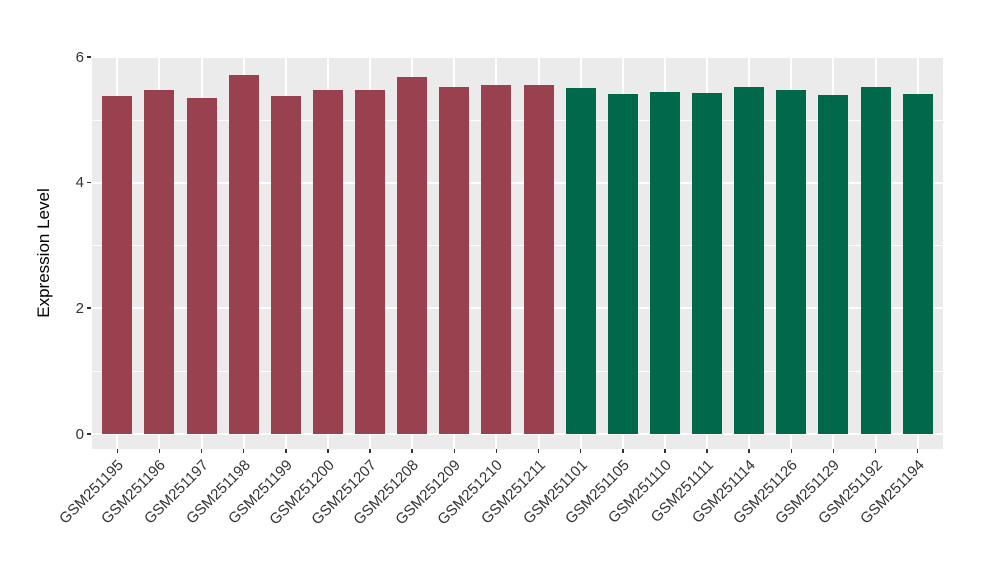 Image resolution: width=1000 pixels, height=580 pixels. What do you see at coordinates (791, 261) in the screenshot?
I see `bar-GSM251126` at bounding box center [791, 261].